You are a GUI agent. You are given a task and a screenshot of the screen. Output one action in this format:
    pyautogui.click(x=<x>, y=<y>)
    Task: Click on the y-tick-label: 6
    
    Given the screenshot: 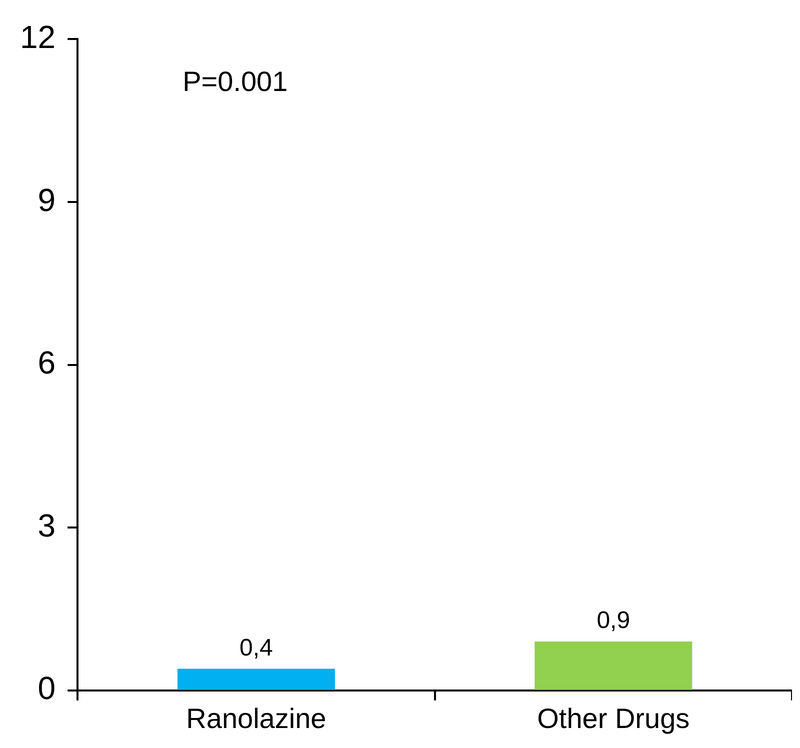 What is the action you would take?
    pyautogui.click(x=47, y=362)
    